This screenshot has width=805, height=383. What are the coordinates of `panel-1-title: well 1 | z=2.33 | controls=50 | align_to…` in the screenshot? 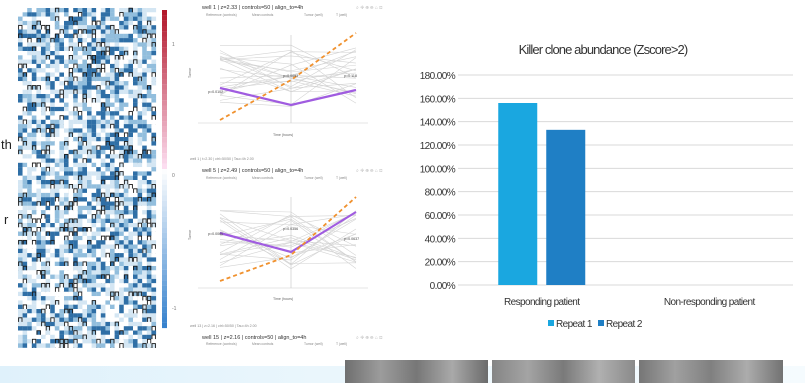 It's located at (252, 8).